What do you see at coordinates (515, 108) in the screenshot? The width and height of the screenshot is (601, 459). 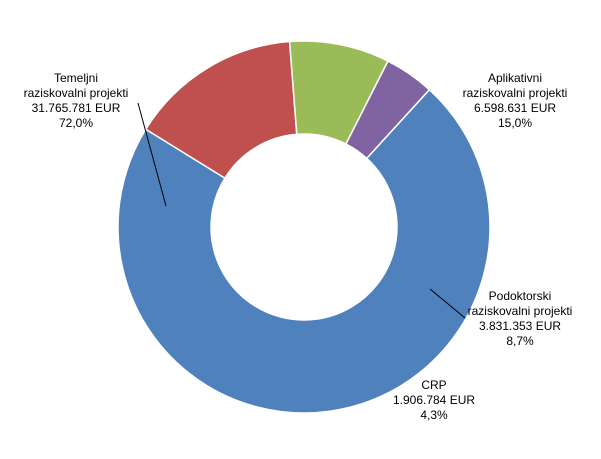 I see `data-label-line: 6.598.631 EUR` at bounding box center [515, 108].